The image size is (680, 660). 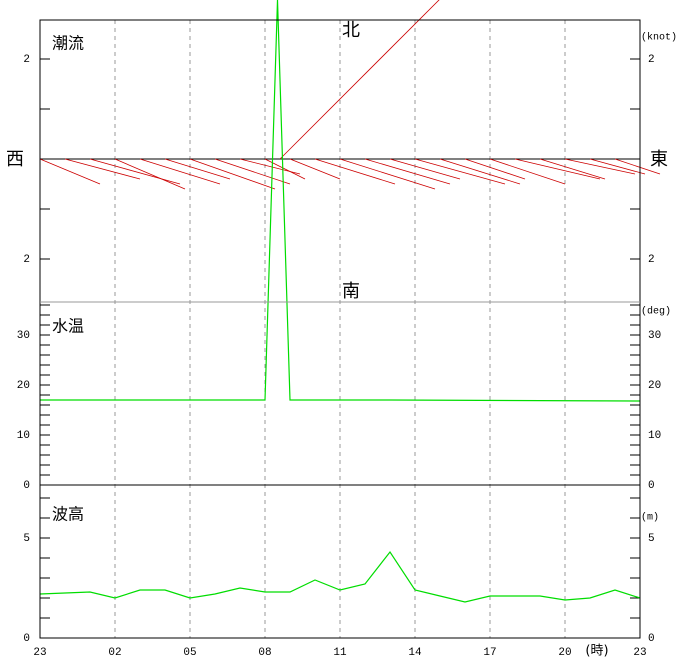 I want to click on data-line, so click(x=340, y=576).